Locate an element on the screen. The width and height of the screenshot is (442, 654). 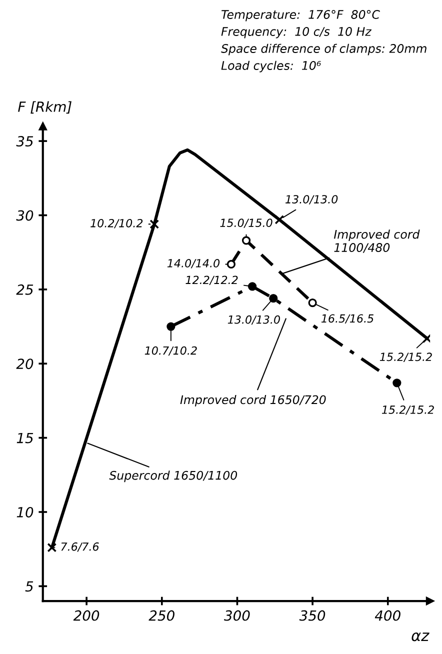
text: Supercord 1650/1100 is located at coordinates (173, 476).